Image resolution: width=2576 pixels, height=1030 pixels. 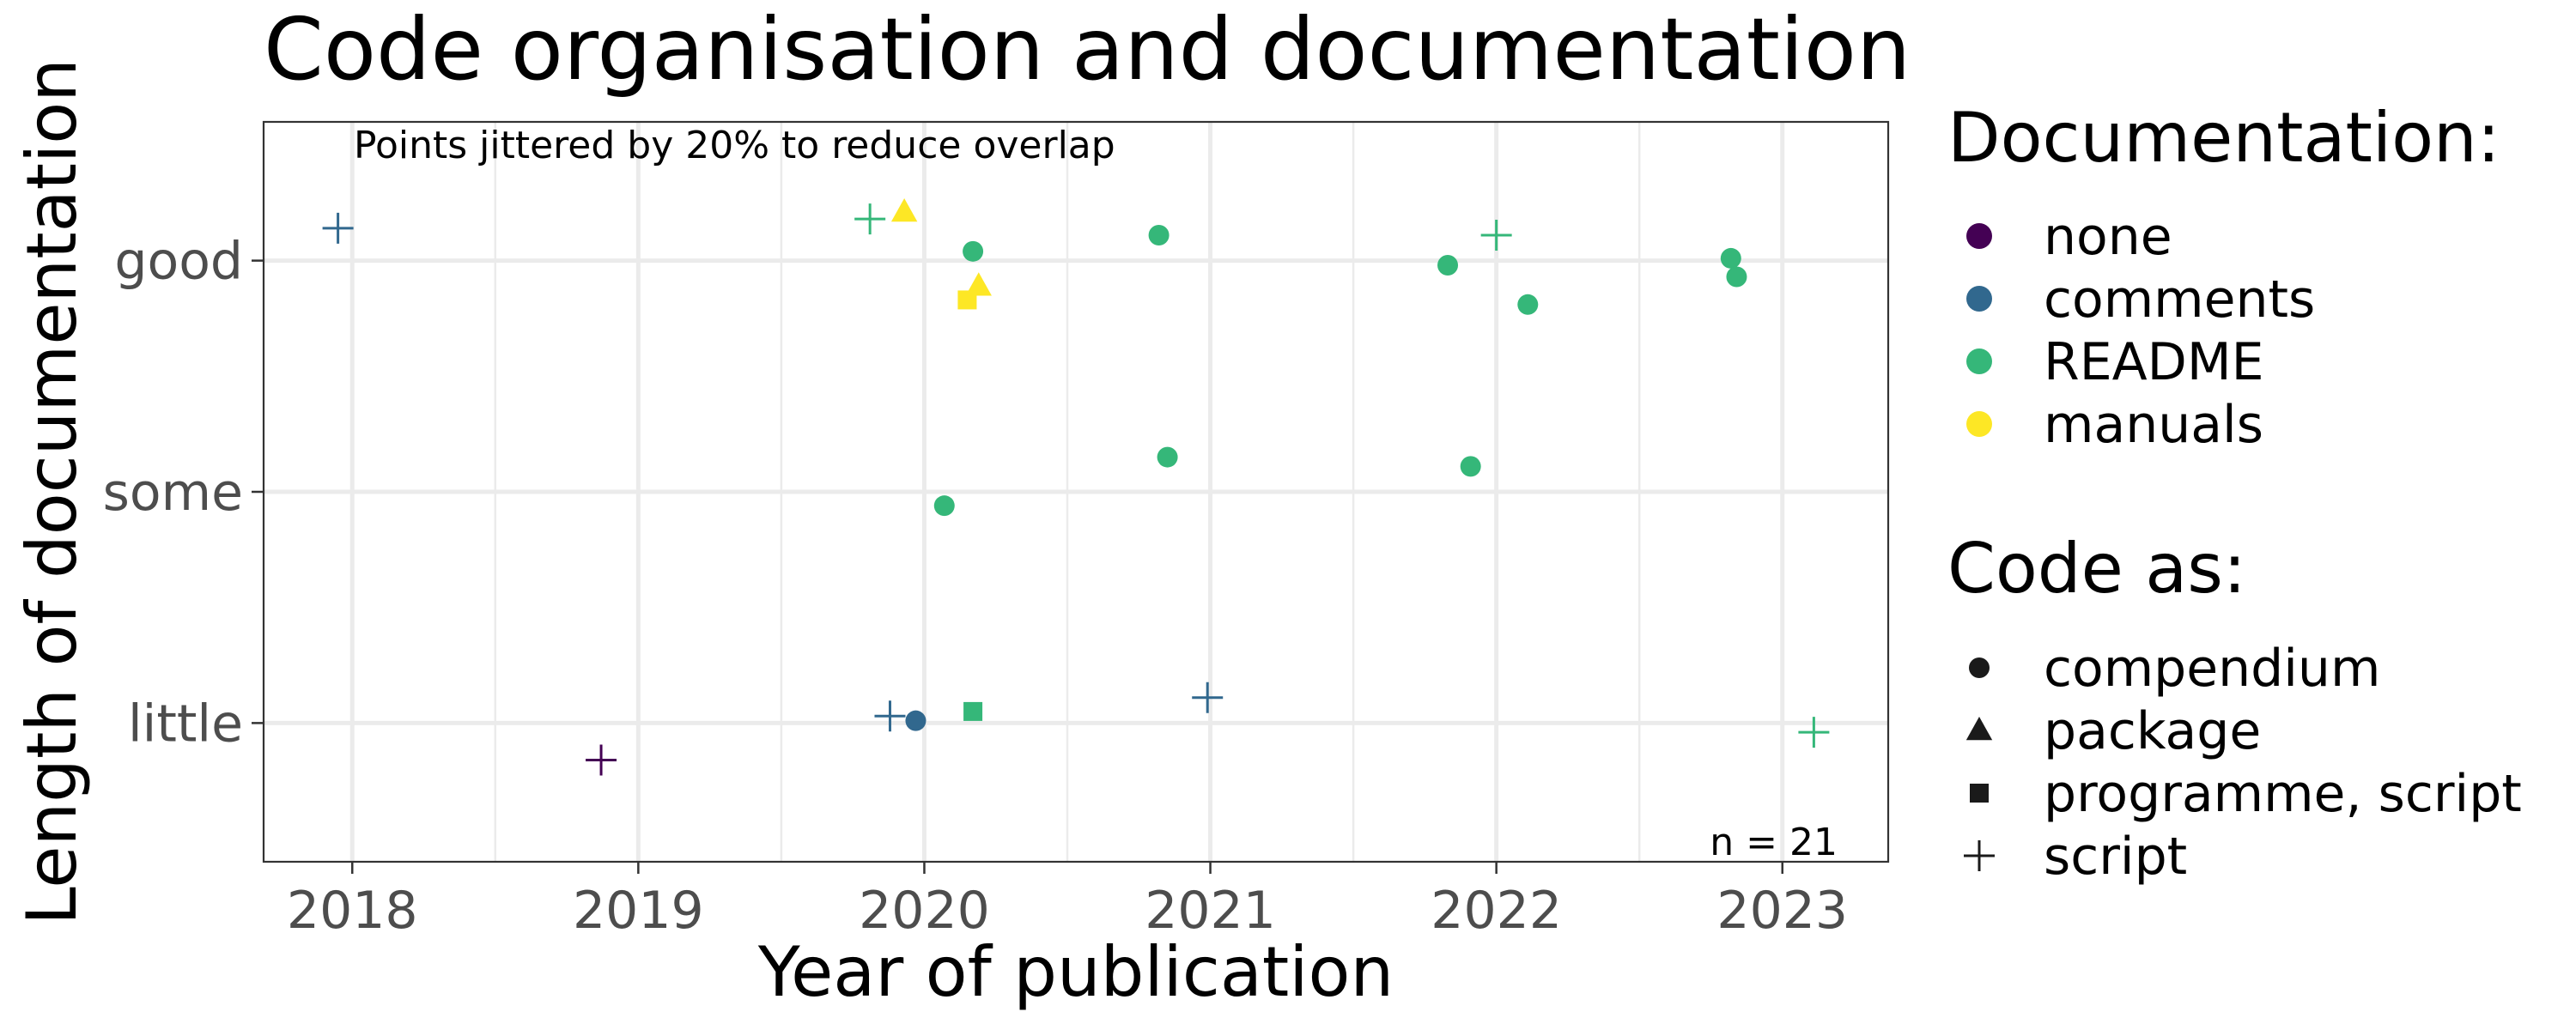 I want to click on x-tick-label: 2022, so click(x=1496, y=911).